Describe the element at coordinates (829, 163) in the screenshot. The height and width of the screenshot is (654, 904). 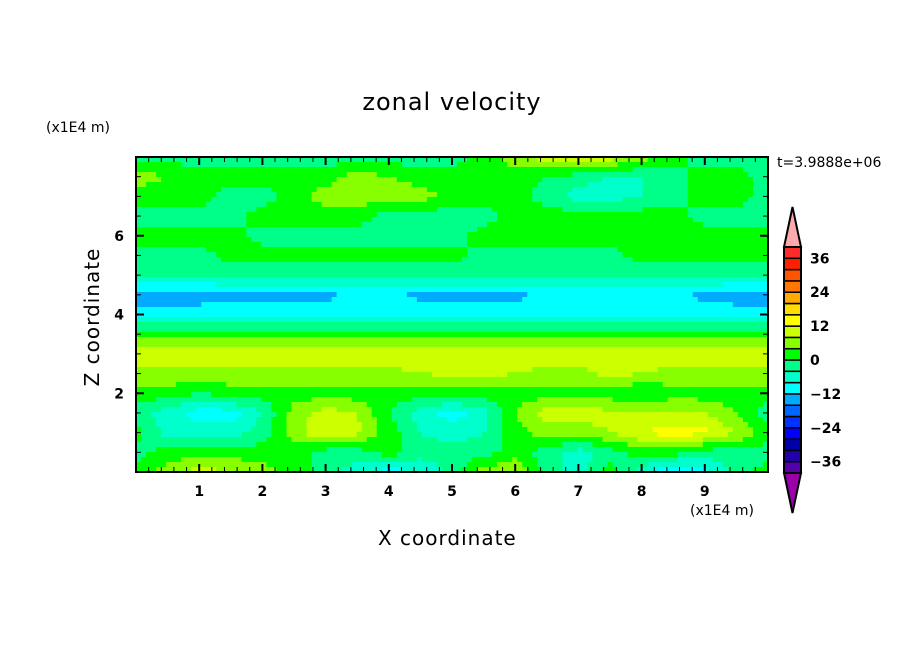
I see `time-label: t=3.9888e+06` at that location.